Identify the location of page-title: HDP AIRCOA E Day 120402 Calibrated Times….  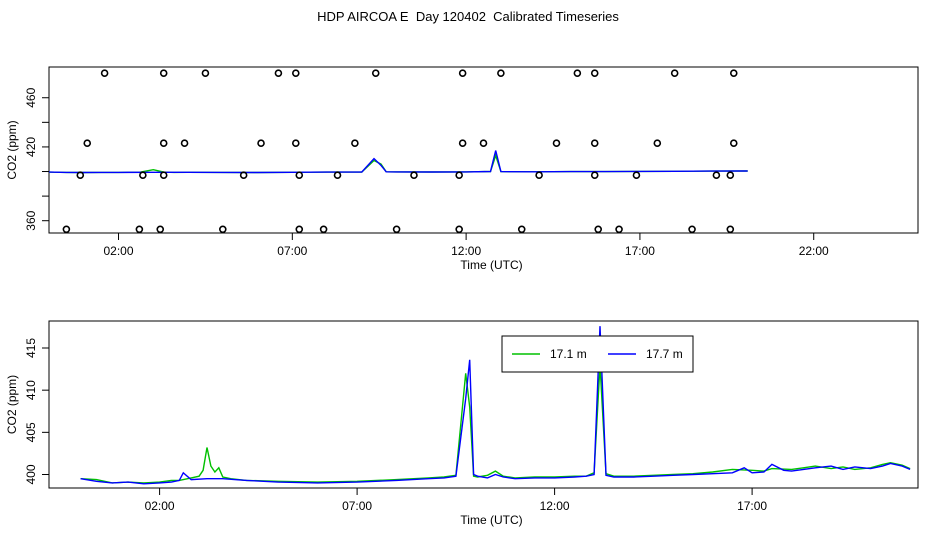
(468, 16).